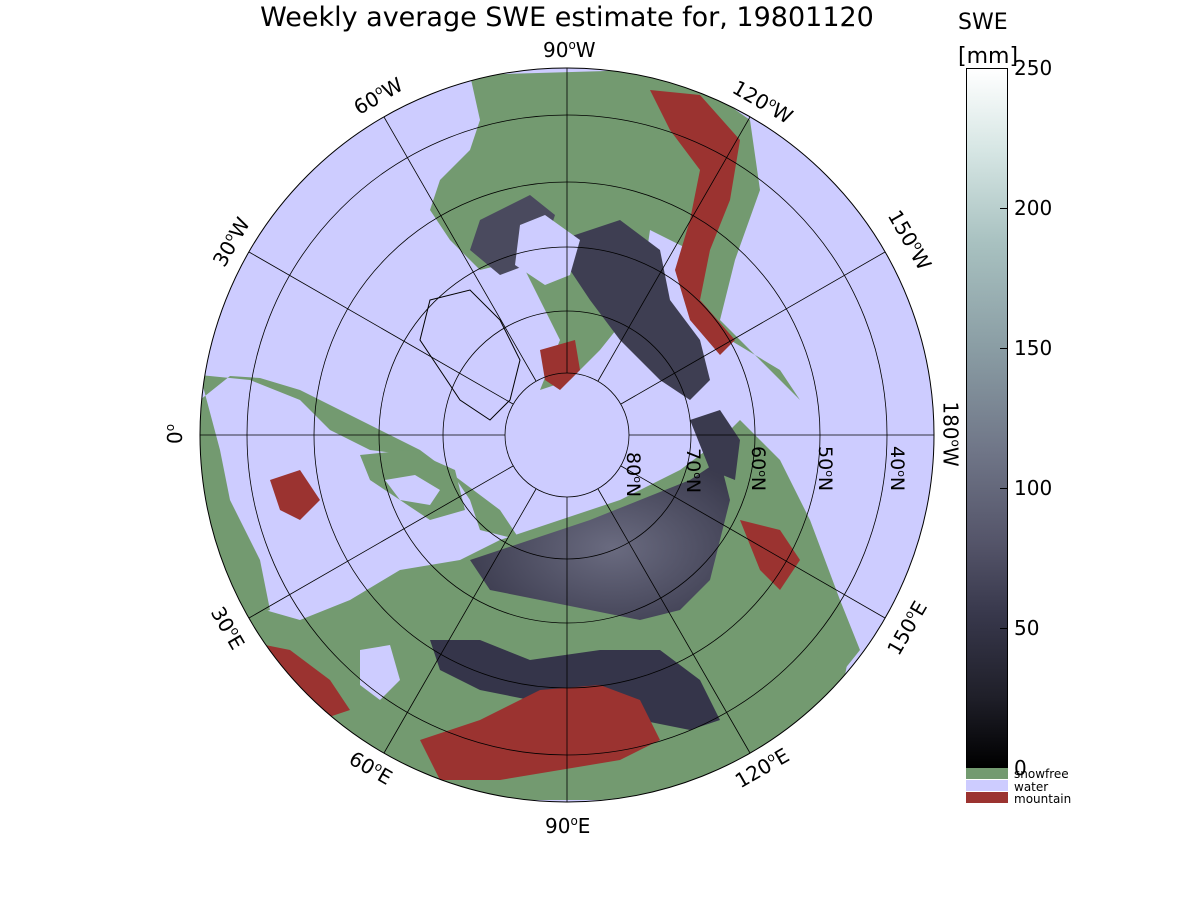 Image resolution: width=1200 pixels, height=900 pixels. I want to click on siberia-snow, so click(600, 540).